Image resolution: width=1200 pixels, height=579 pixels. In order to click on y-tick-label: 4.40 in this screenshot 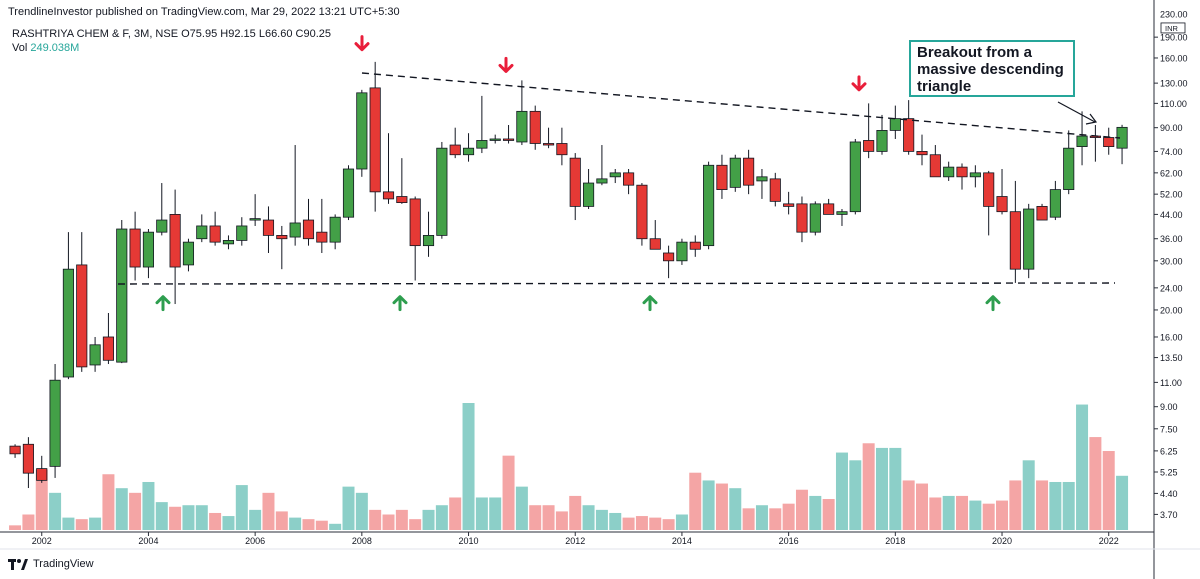, I will do `click(1169, 494)`.